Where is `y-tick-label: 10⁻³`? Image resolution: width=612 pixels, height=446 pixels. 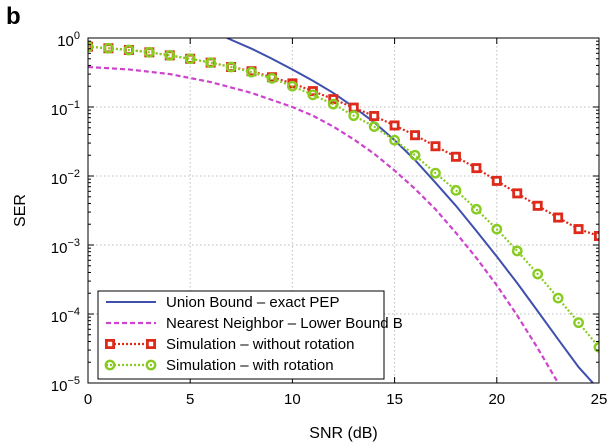
y-tick-label: 10⁻³ is located at coordinates (65, 247).